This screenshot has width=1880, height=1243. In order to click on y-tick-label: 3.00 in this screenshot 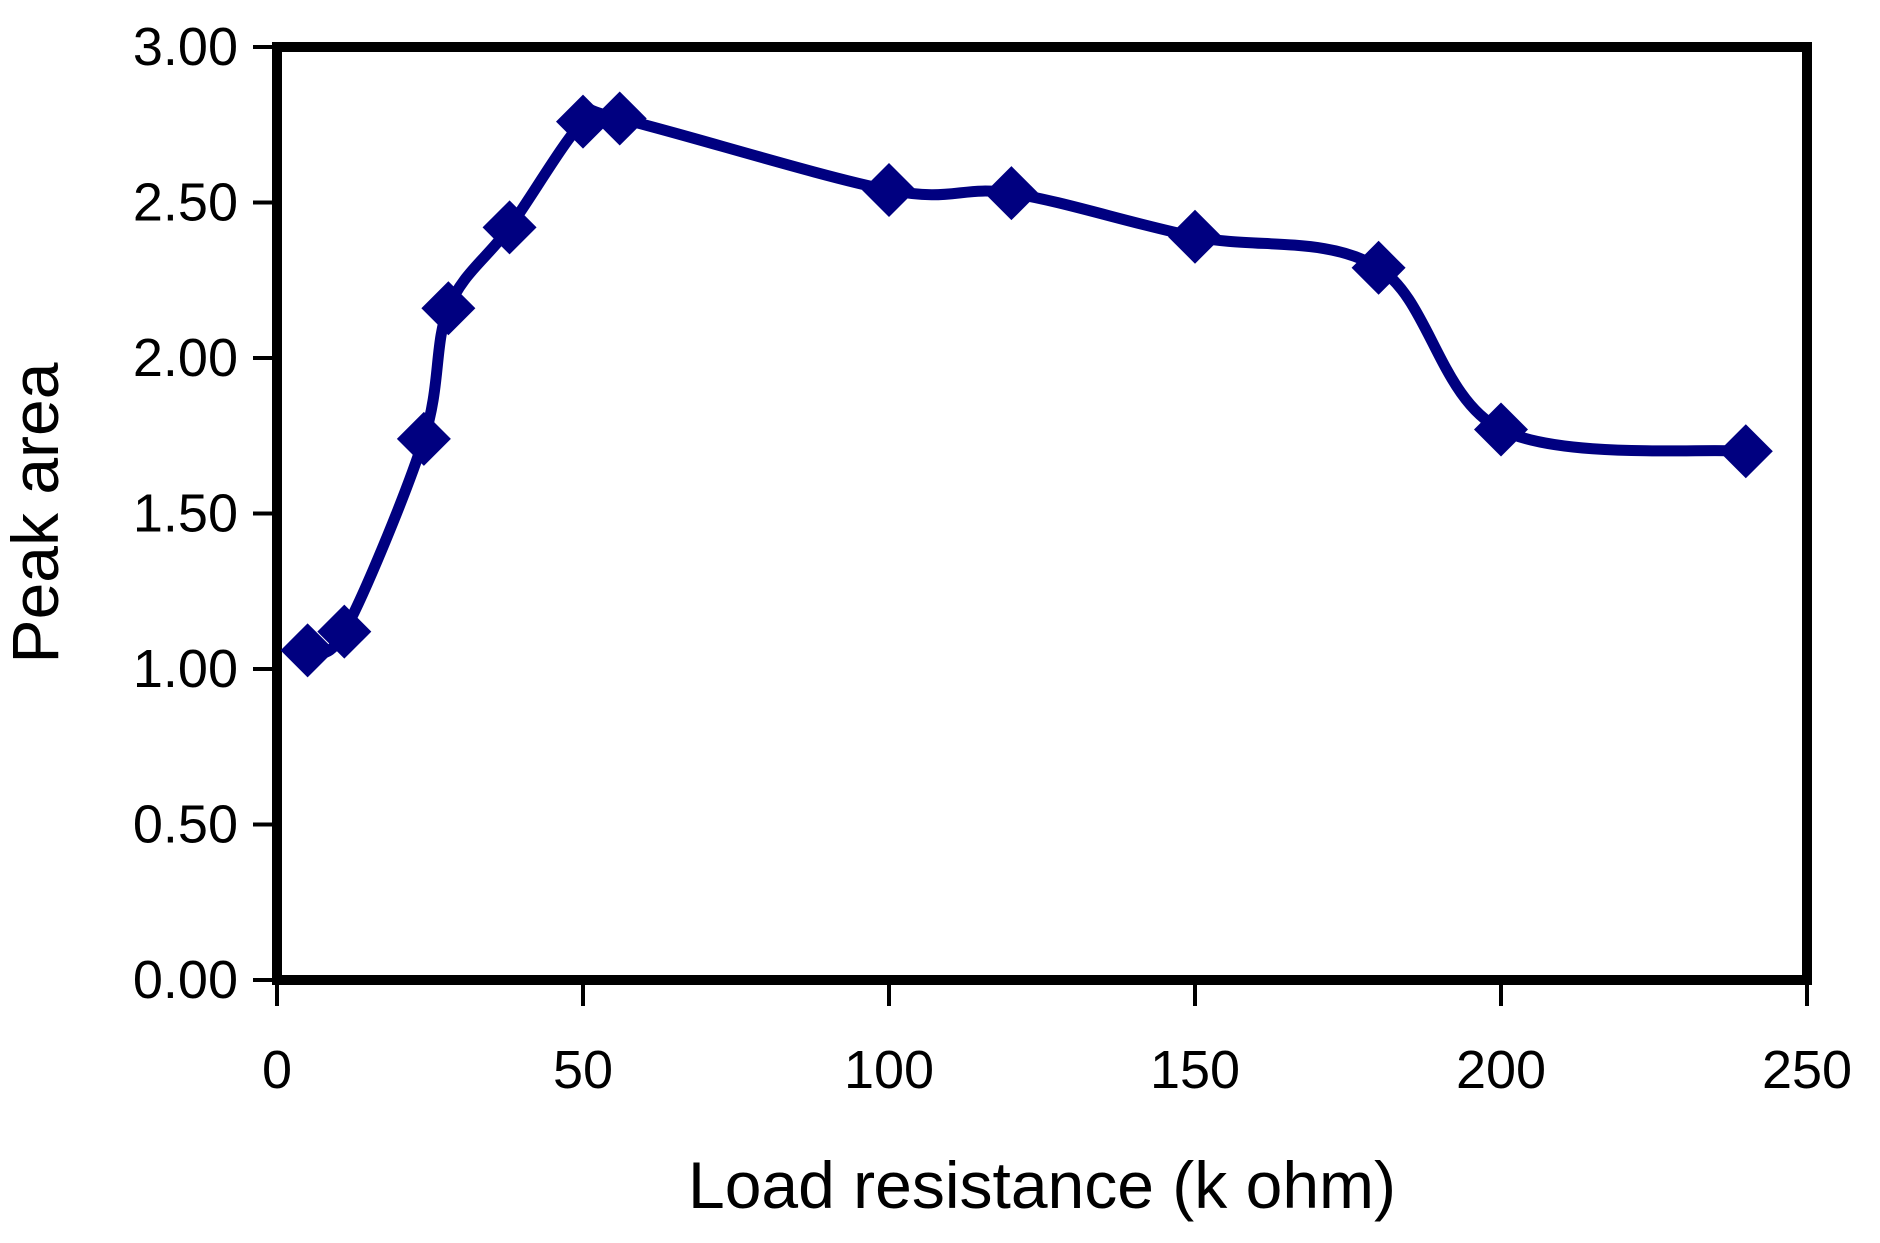, I will do `click(185, 47)`.